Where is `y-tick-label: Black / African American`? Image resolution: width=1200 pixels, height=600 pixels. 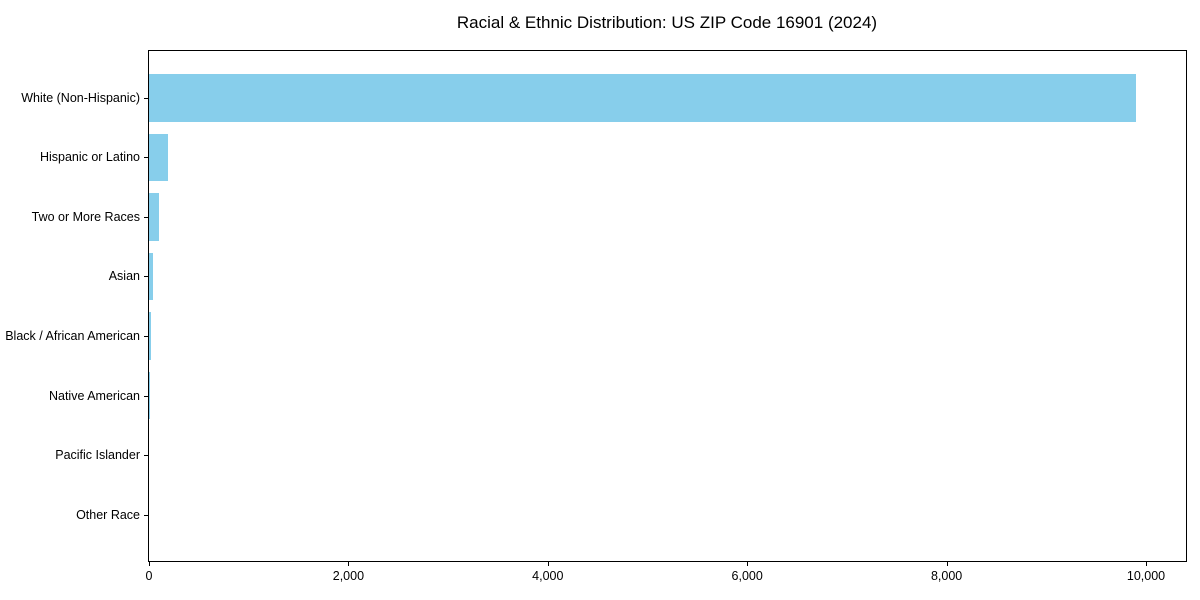 y-tick-label: Black / African American is located at coordinates (72, 336).